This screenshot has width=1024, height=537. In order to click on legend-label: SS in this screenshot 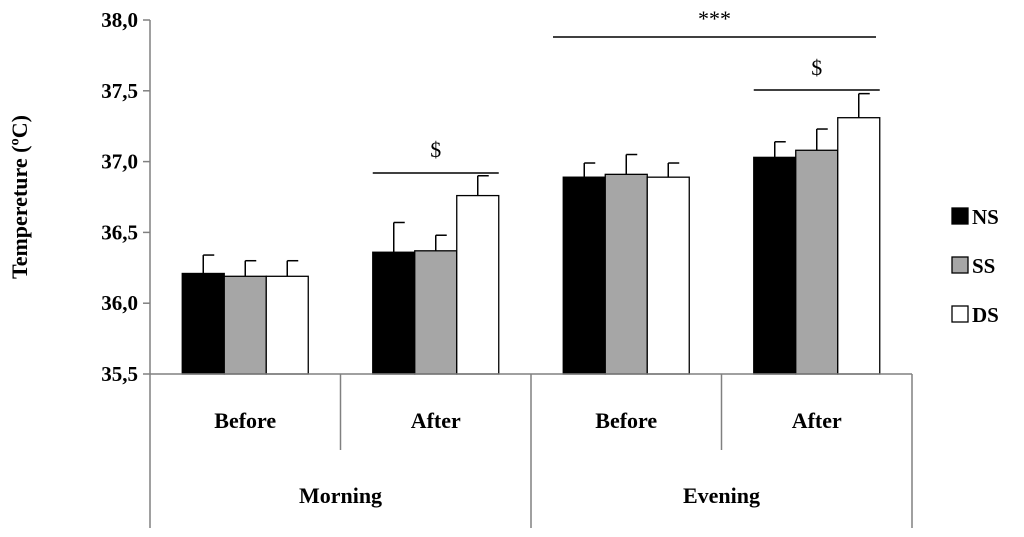, I will do `click(983, 266)`.